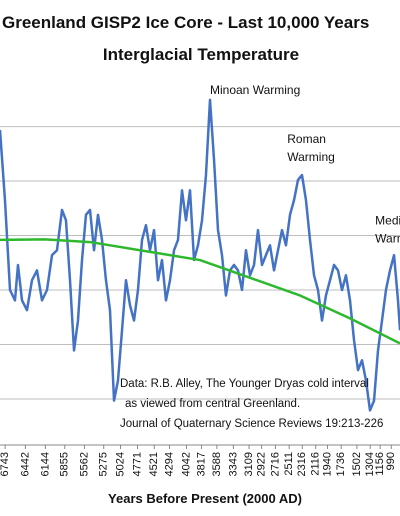  I want to click on x-tick-label: 2116, so click(316, 464).